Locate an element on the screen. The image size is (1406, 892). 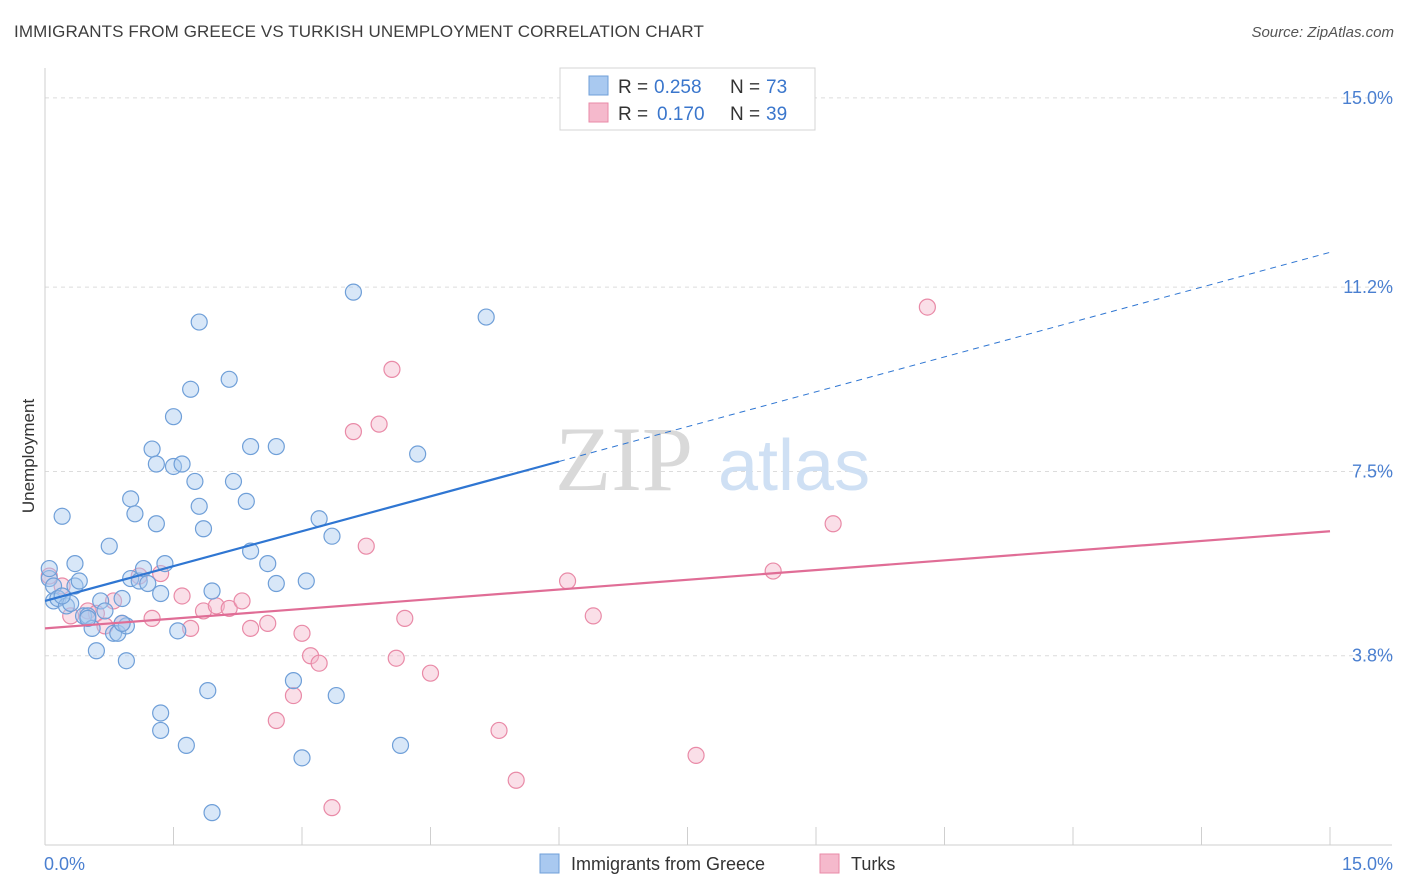
watermark-atlas: atlas is located at coordinates (794, 466).